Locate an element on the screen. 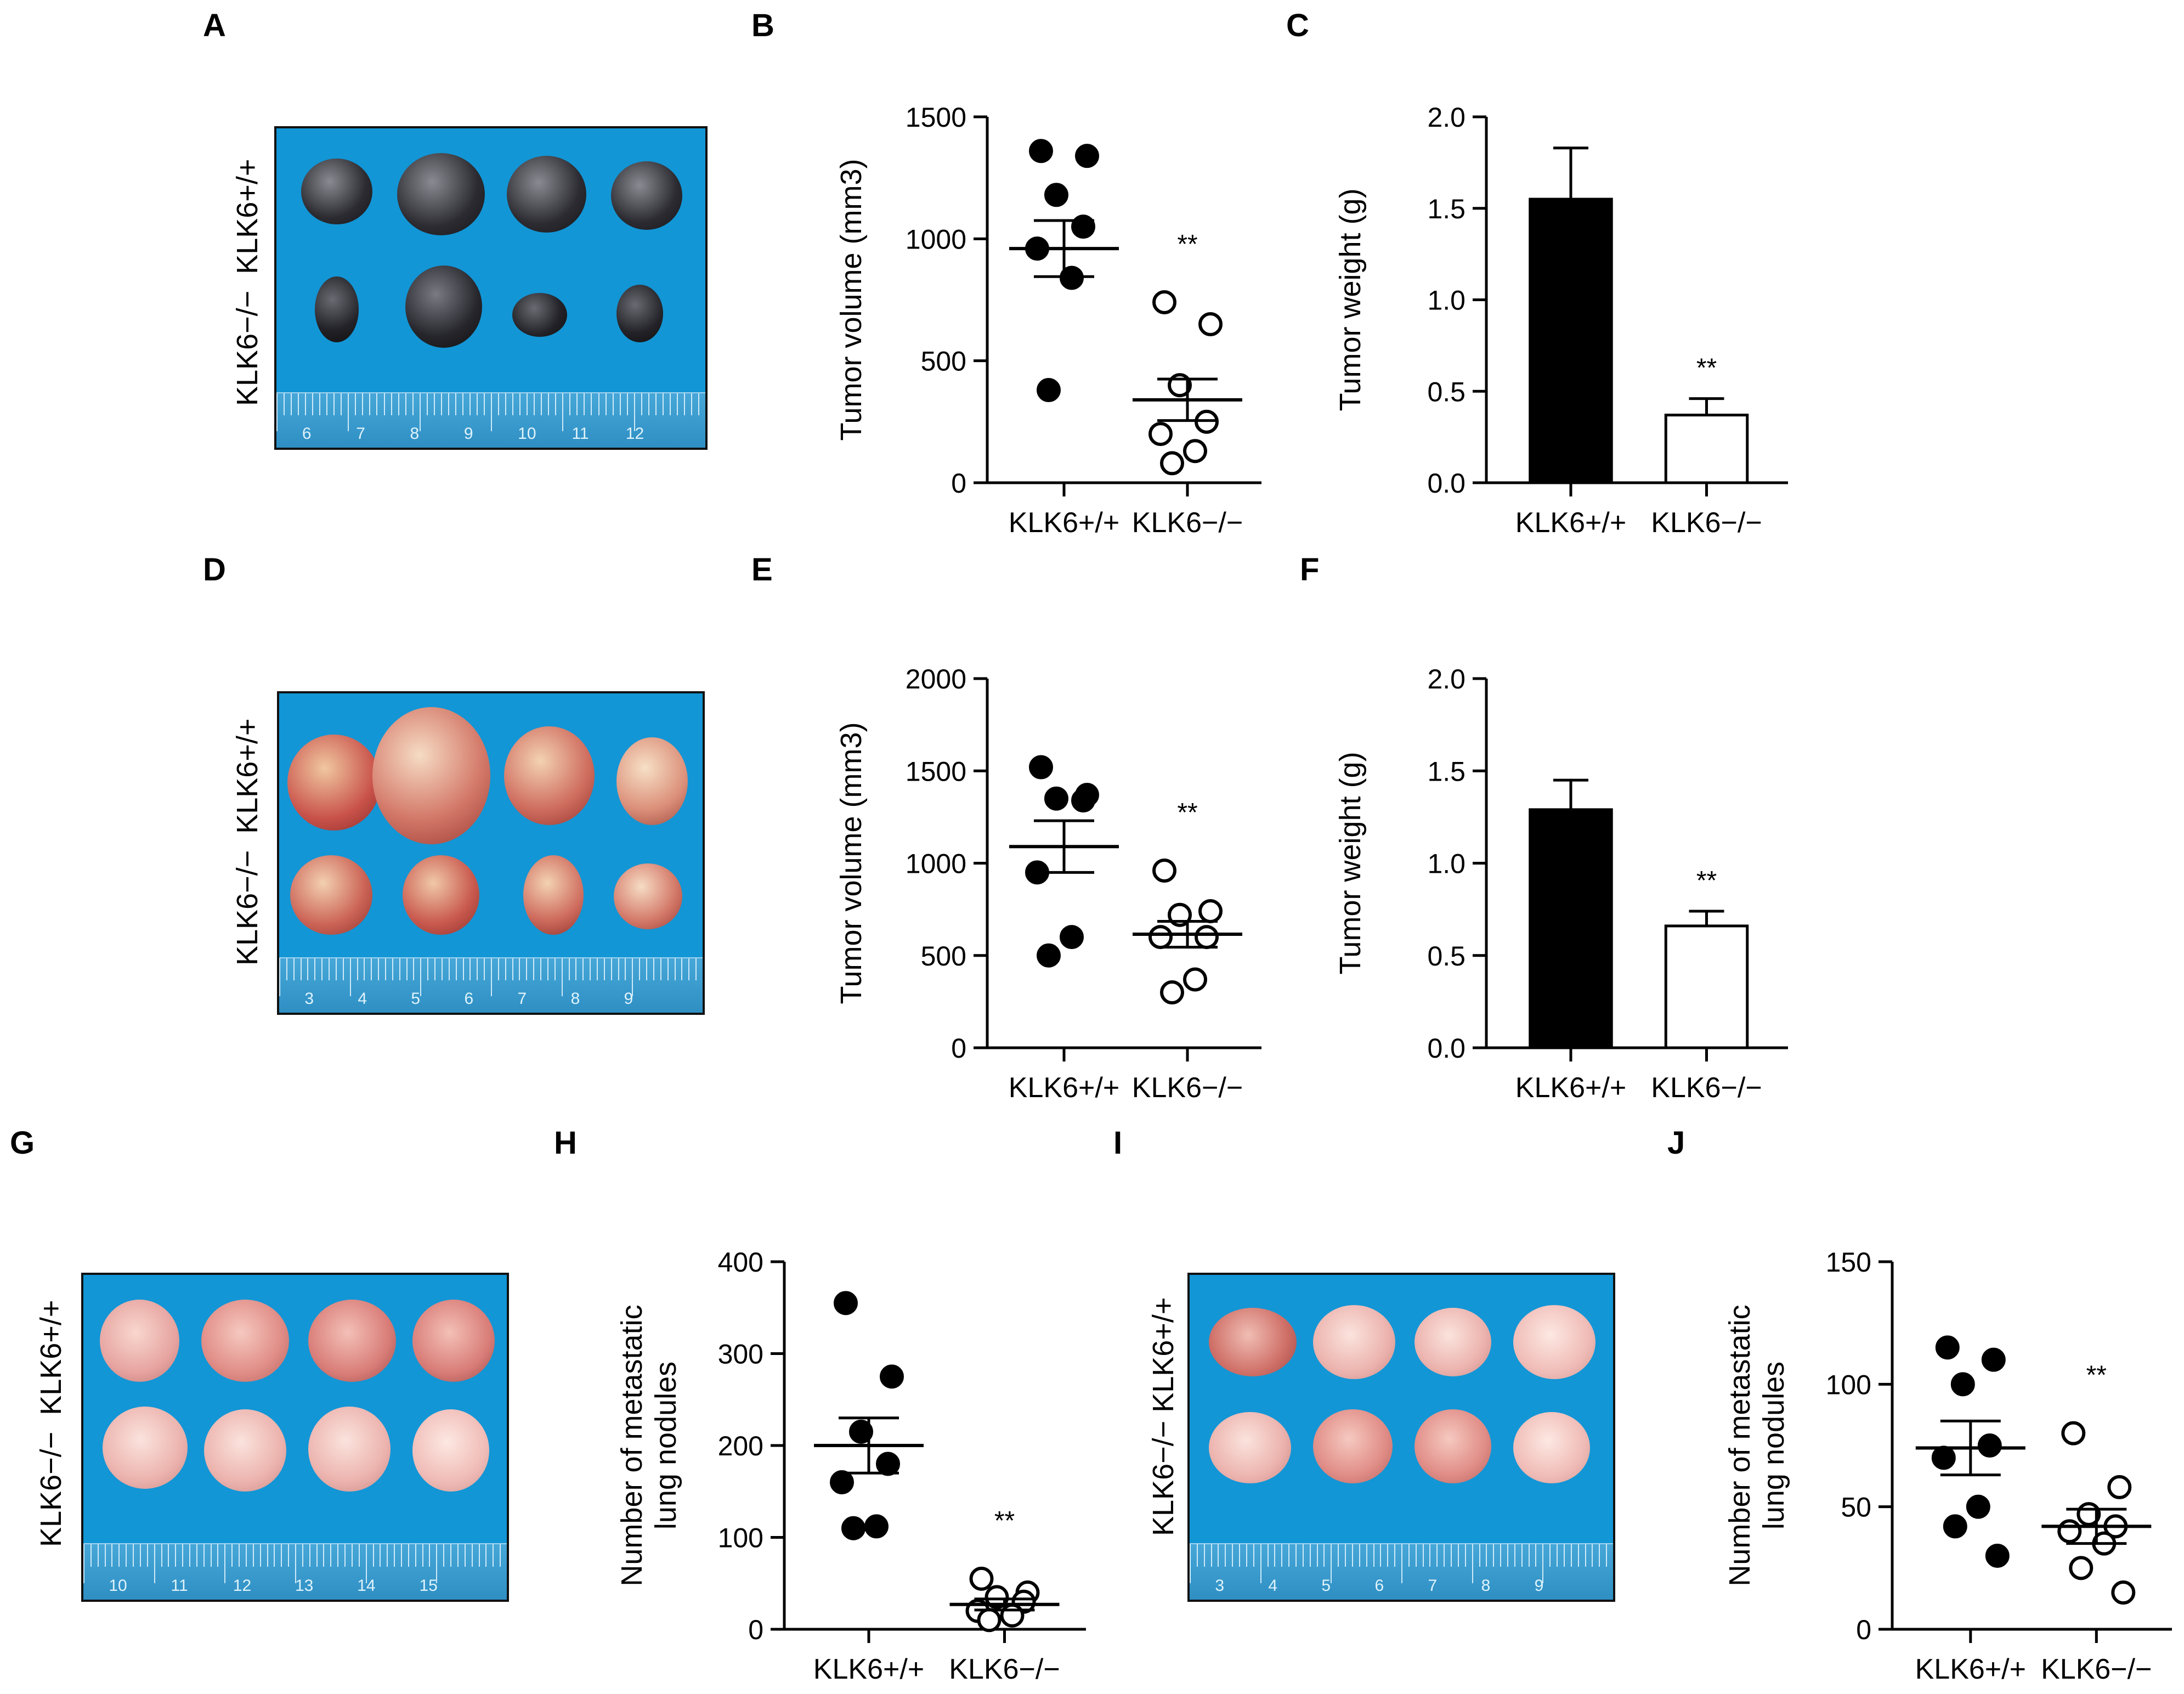  ruler: 3 4 5 6 7 8 9 is located at coordinates (491, 985).